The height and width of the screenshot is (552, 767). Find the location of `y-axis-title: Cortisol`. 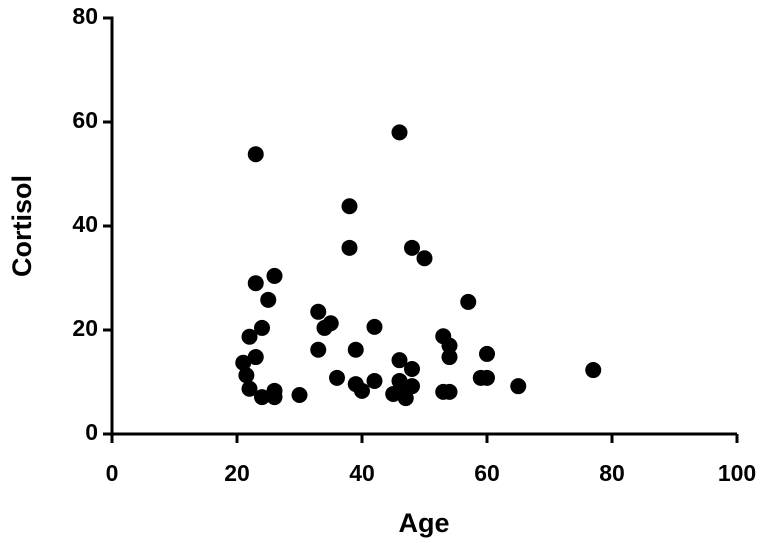

y-axis-title: Cortisol is located at coordinates (22, 226).